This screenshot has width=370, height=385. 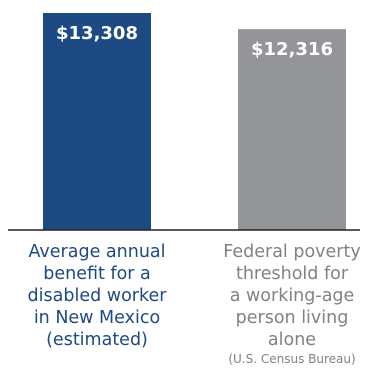 What do you see at coordinates (291, 359) in the screenshot?
I see `category-note-2: (U.S. Census Bureau)` at bounding box center [291, 359].